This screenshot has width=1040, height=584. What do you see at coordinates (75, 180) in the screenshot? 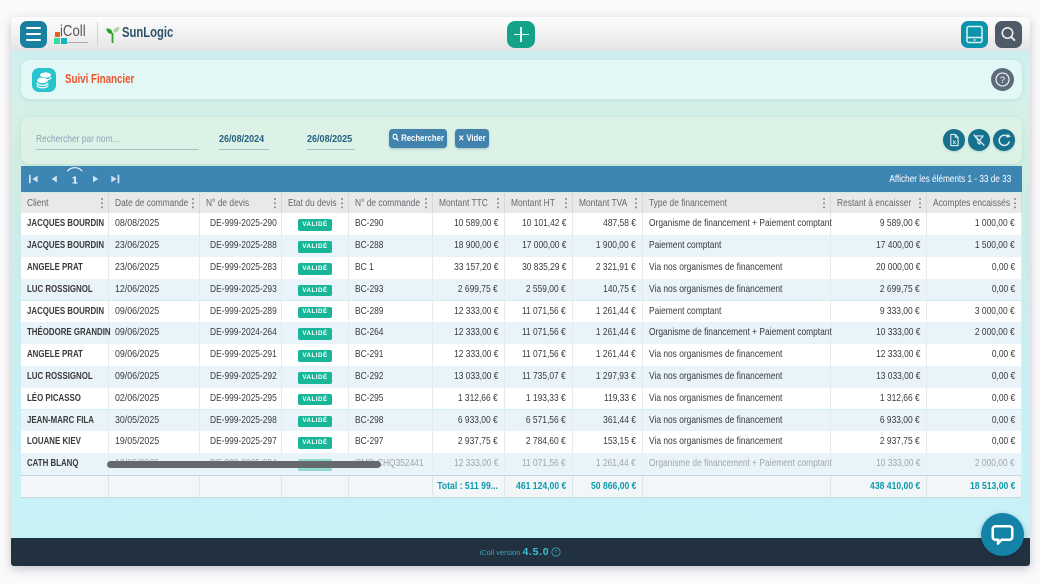
I see `svg-text: 1` at bounding box center [75, 180].